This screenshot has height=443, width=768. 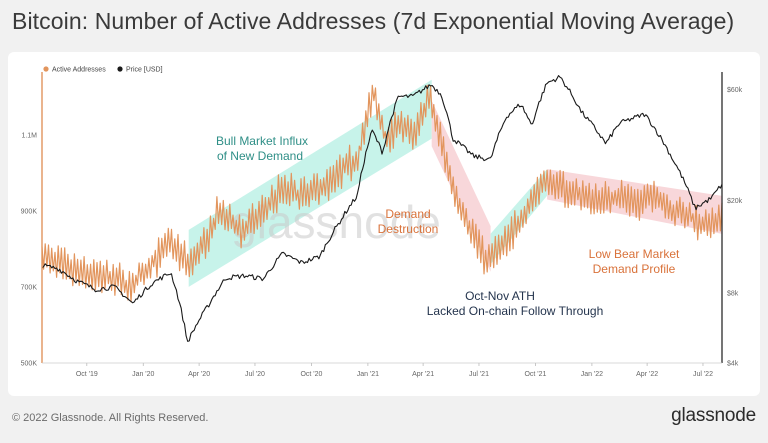 I want to click on annotation-bear-line1: Low Bear Market, so click(x=634, y=254).